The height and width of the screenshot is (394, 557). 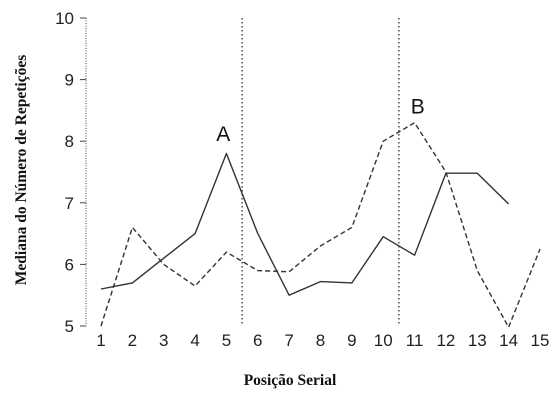 I want to click on y-tick-label: 8, so click(x=69, y=141).